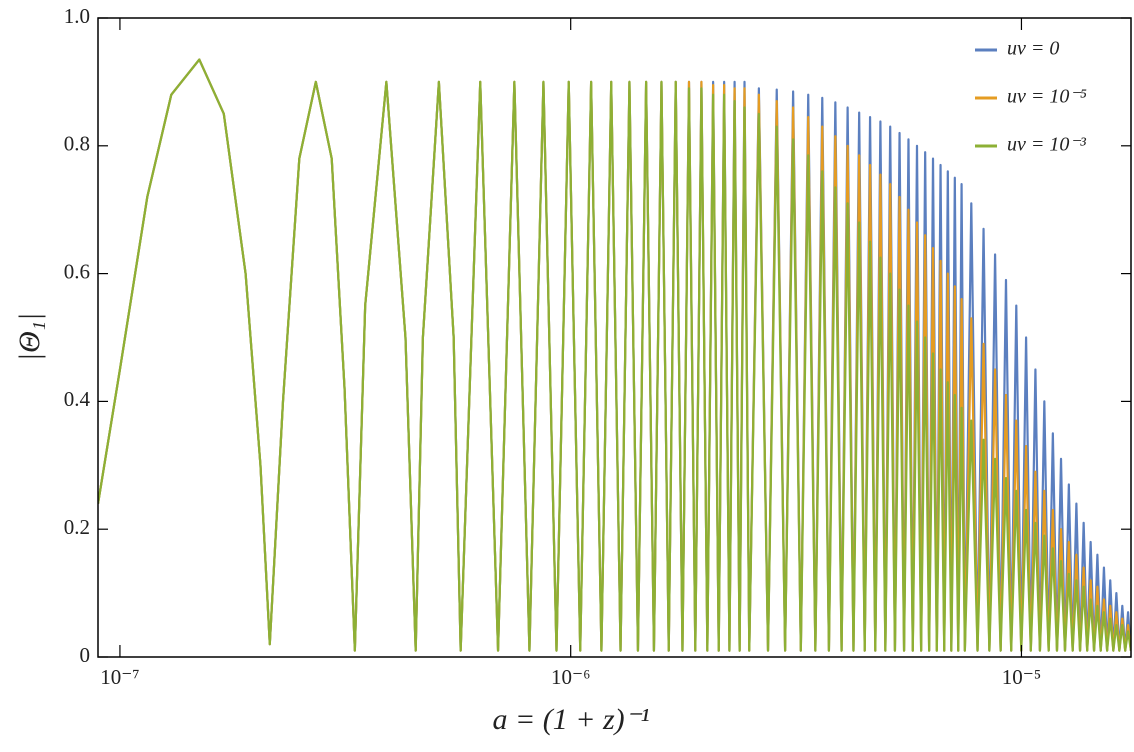 This screenshot has width=1134, height=752. I want to click on x-tick-label: 10⁻⁵, so click(1021, 677).